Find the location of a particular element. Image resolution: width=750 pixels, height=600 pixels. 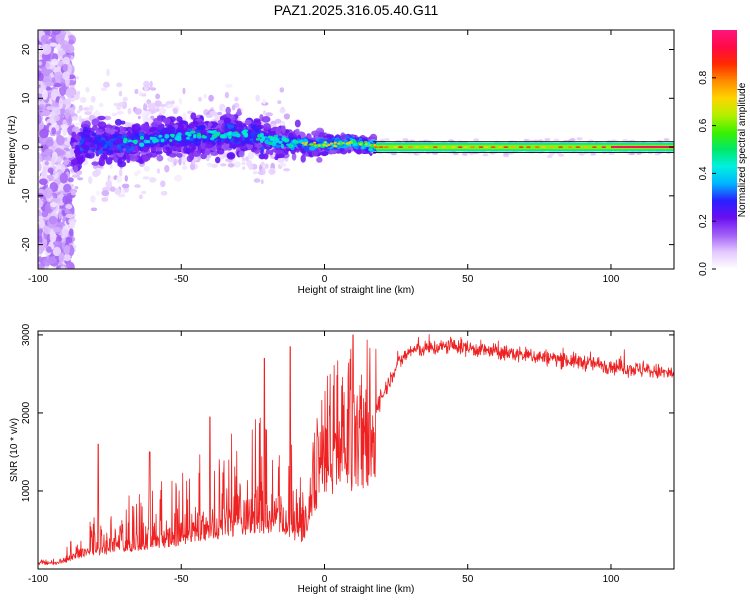

colorbar-label: Normalized spectral amplitude is located at coordinates (742, 149).